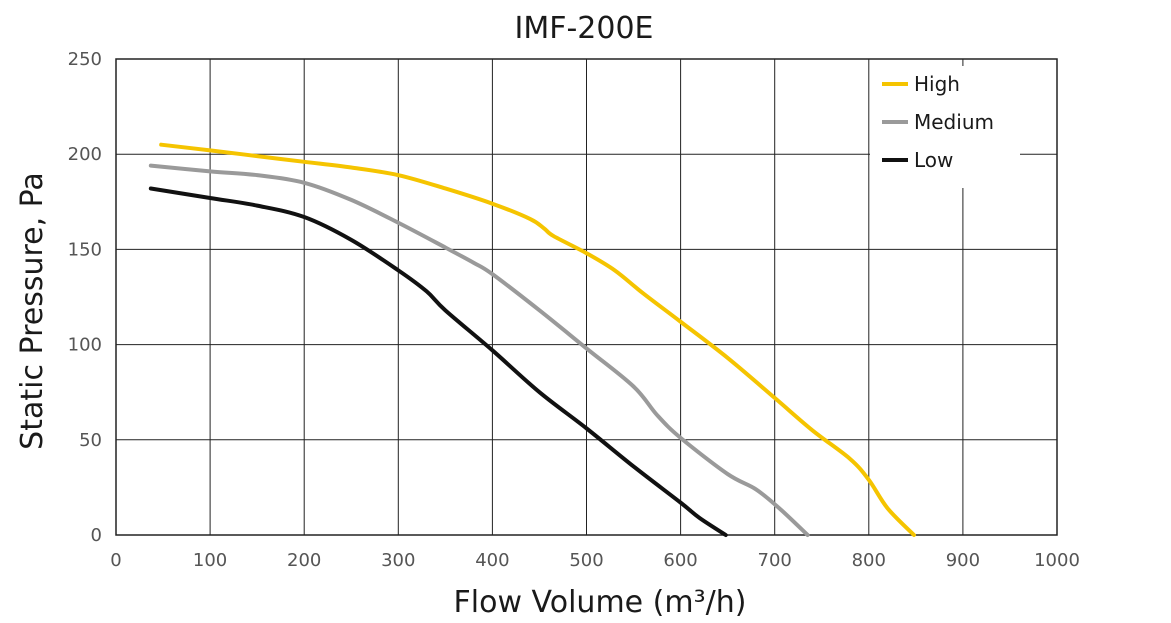  I want to click on legend-label-medium: Medium, so click(954, 122).